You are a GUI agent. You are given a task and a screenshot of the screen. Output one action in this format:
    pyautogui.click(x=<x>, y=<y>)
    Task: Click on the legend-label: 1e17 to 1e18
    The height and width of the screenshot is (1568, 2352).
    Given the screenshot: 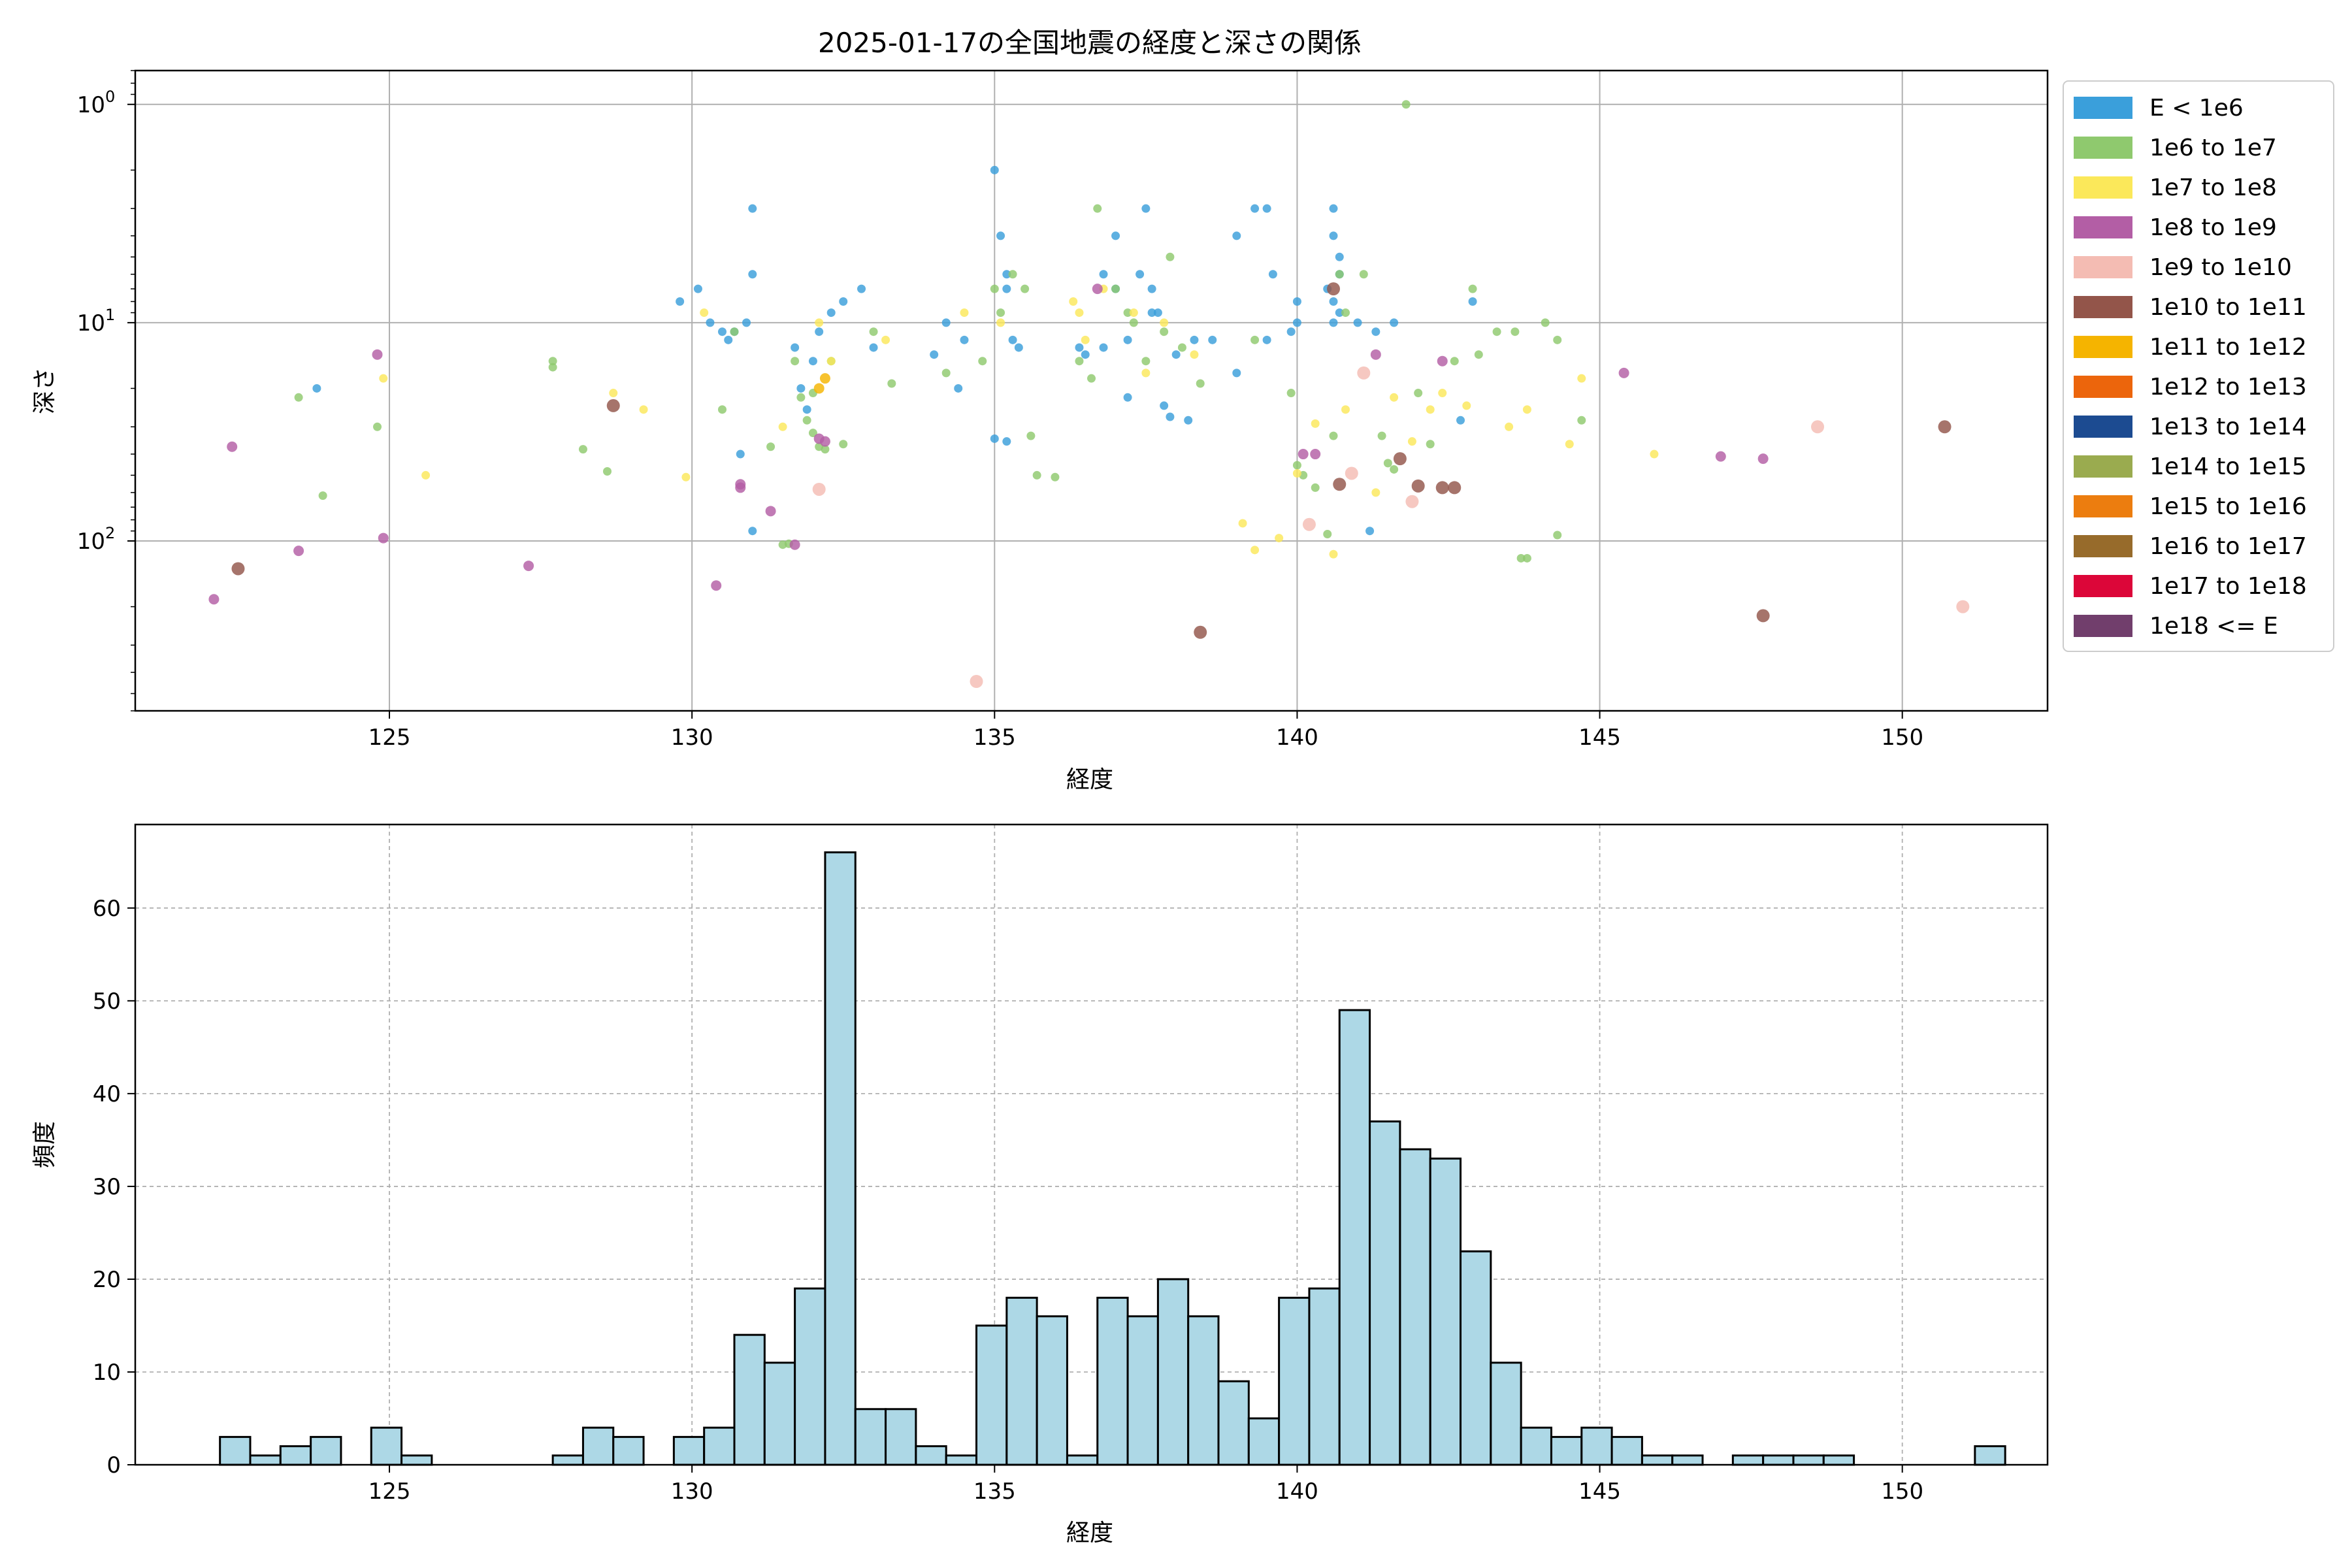 What is the action you would take?
    pyautogui.click(x=2228, y=586)
    